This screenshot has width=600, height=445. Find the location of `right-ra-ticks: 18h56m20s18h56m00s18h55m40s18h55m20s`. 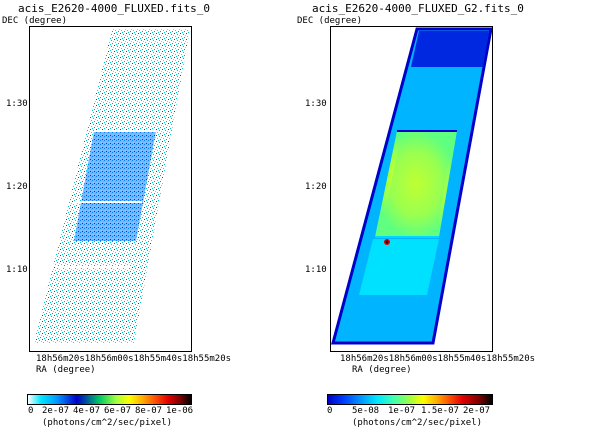

right-ra-ticks: 18h56m20s18h56m00s18h55m40s18h55m20s is located at coordinates (438, 359).